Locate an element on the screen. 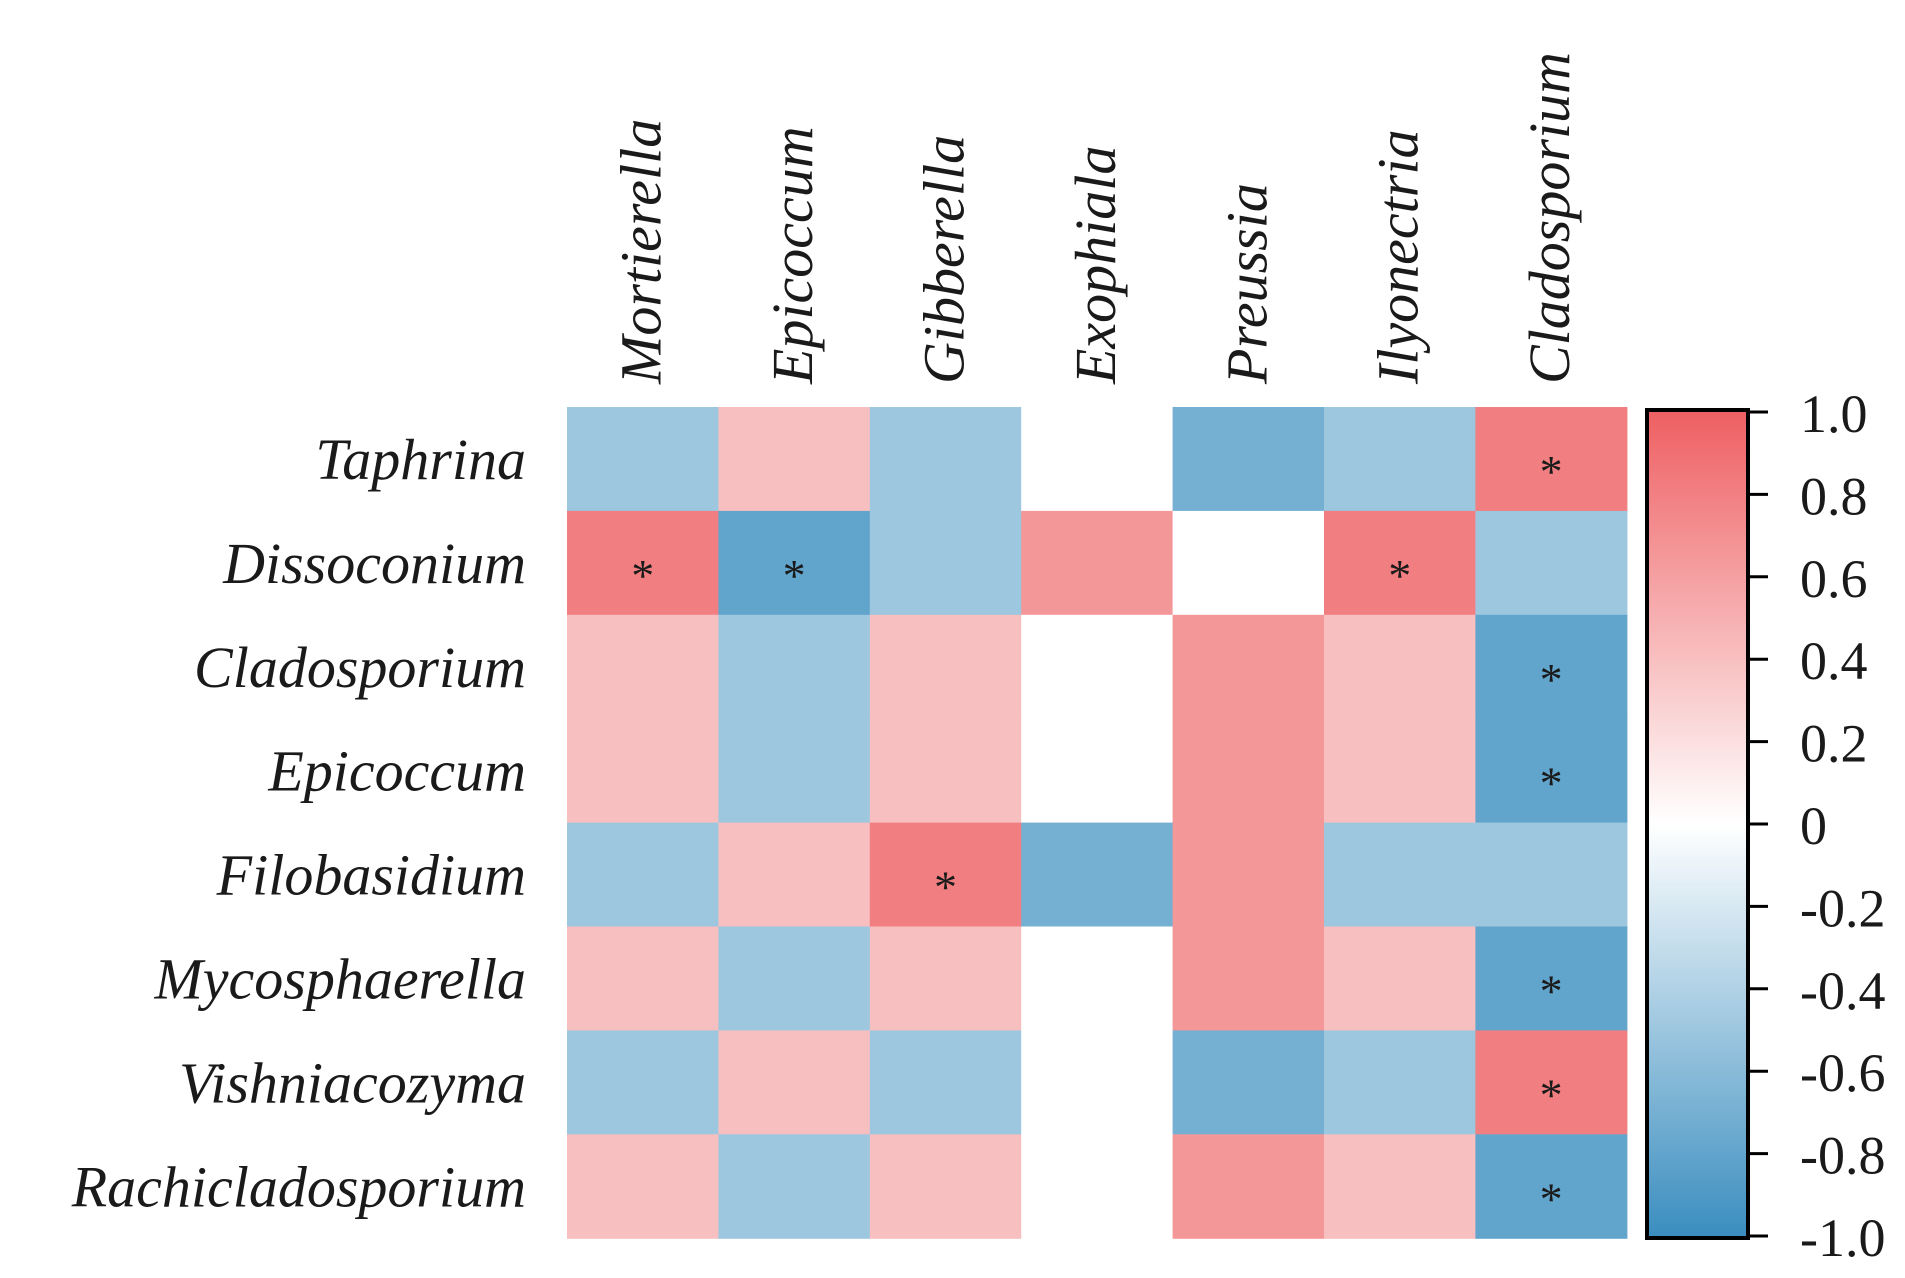 This screenshot has height=1278, width=1905. column-label: Gibberella is located at coordinates (944, 259).